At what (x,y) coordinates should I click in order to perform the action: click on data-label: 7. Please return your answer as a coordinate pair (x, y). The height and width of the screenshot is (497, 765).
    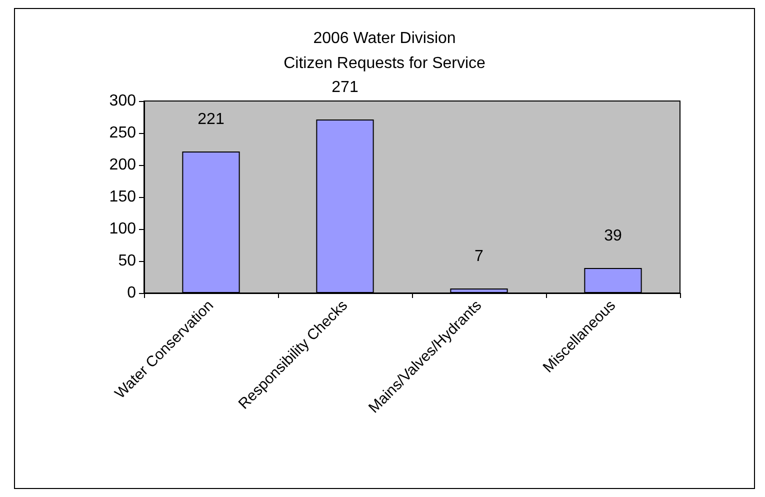
    Looking at the image, I should click on (479, 257).